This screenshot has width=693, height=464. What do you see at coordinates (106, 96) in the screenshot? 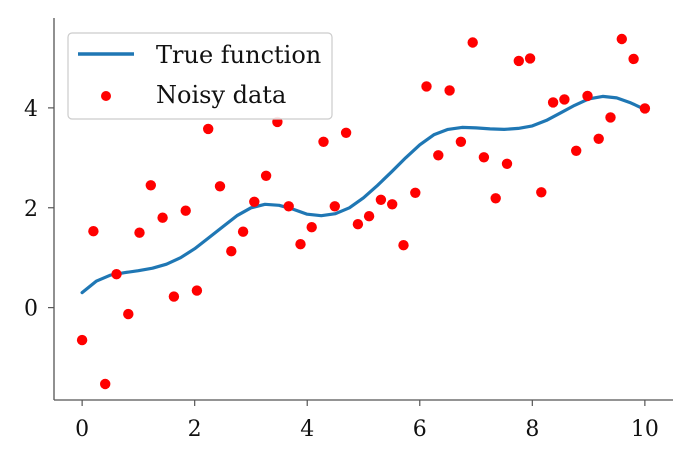
I see `legend-dot-swatch` at bounding box center [106, 96].